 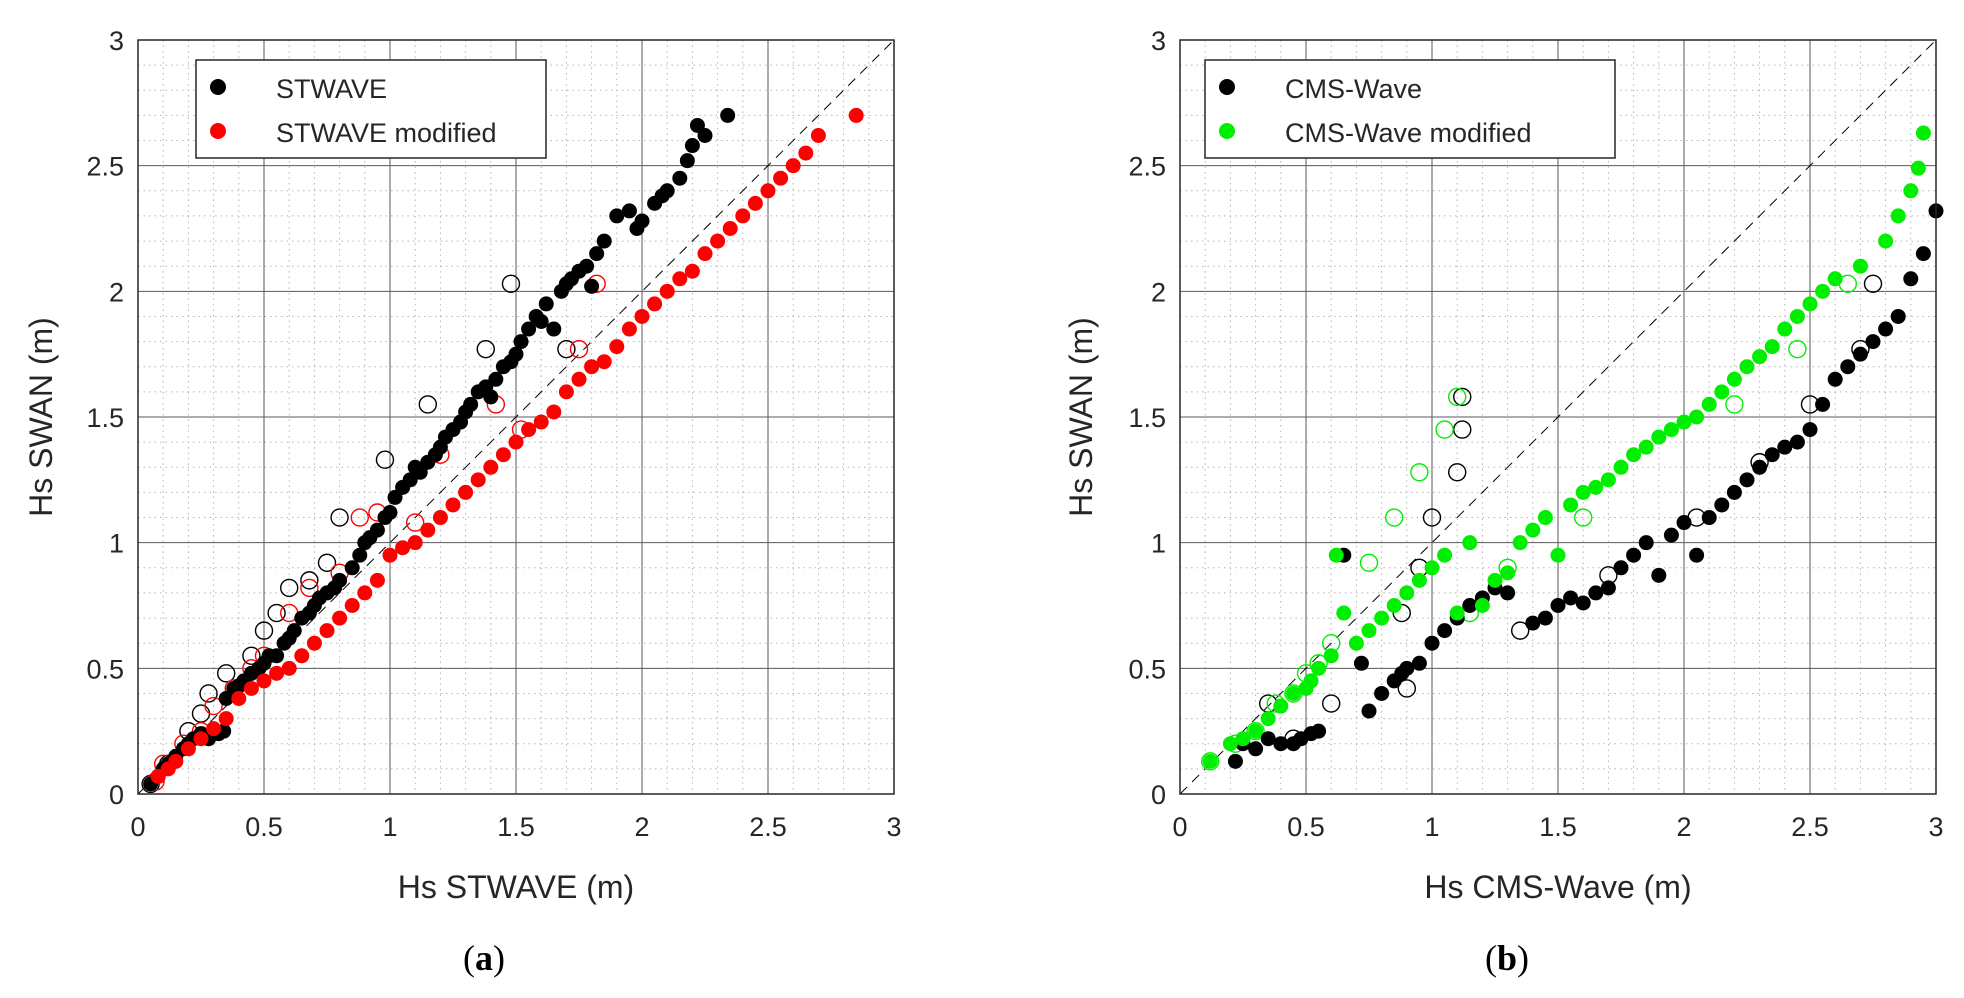 I want to click on y-tick-label: 0.5, so click(x=1147, y=669).